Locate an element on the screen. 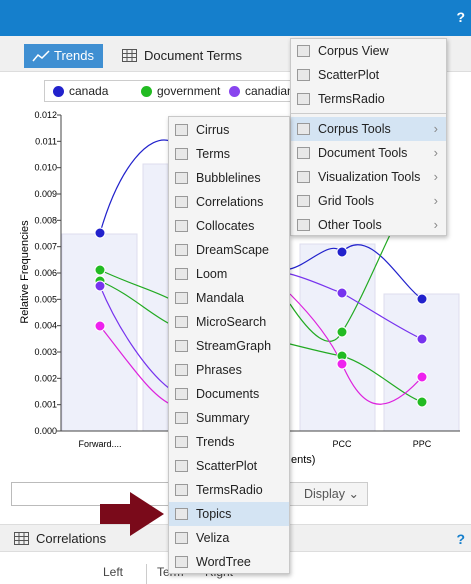 Image resolution: width=471 pixels, height=584 pixels. menu-item: Summary is located at coordinates (229, 418).